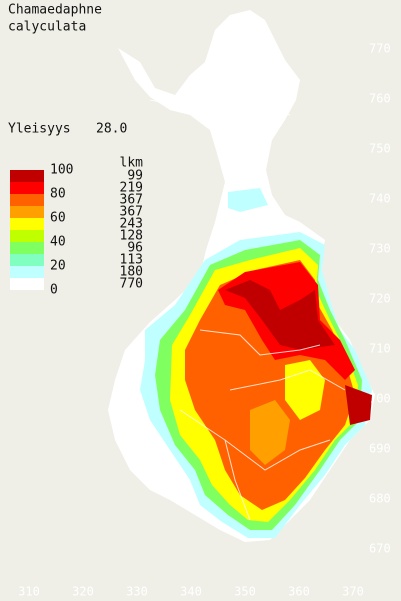  Describe the element at coordinates (380, 99) in the screenshot. I see `y-label: 760` at that location.